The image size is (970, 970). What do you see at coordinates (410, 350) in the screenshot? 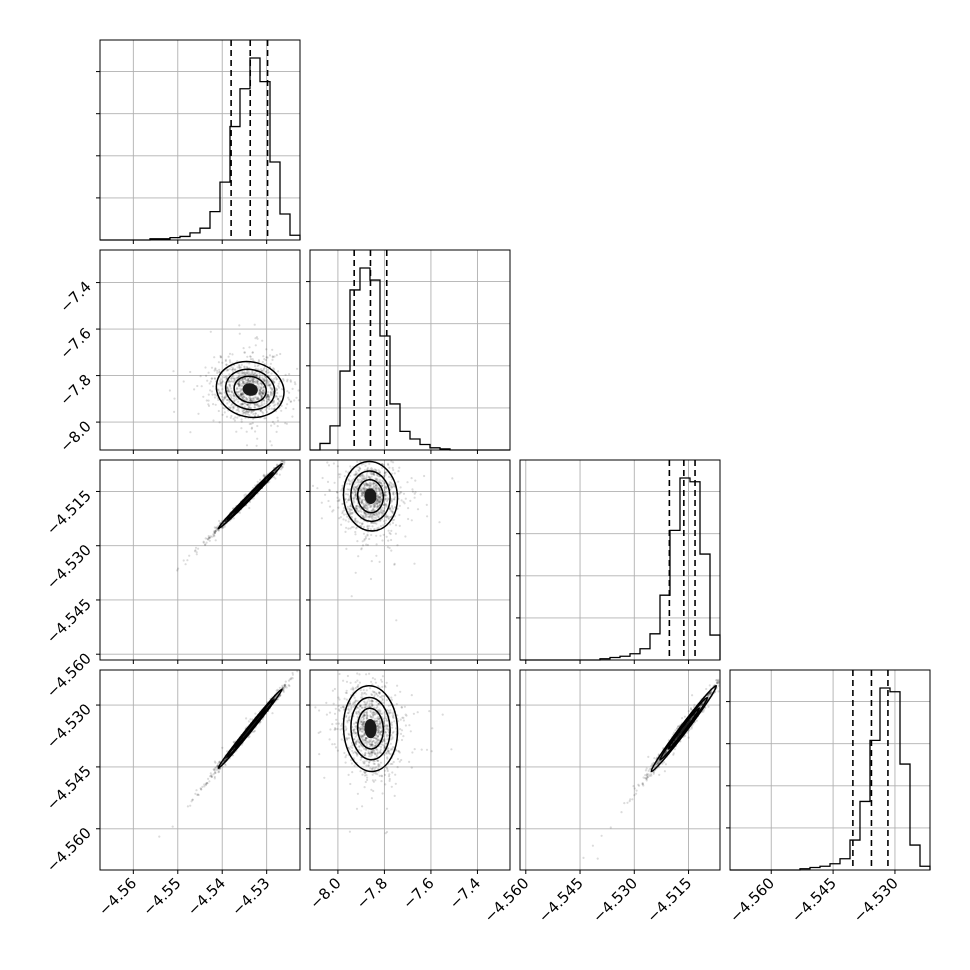
I see `gridlines` at bounding box center [410, 350].